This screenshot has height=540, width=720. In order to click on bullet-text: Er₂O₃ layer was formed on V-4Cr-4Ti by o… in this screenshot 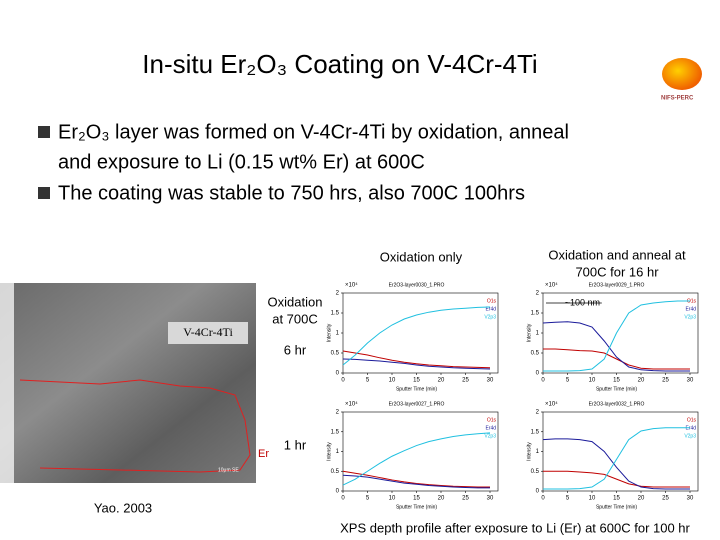, I will do `click(313, 132)`.